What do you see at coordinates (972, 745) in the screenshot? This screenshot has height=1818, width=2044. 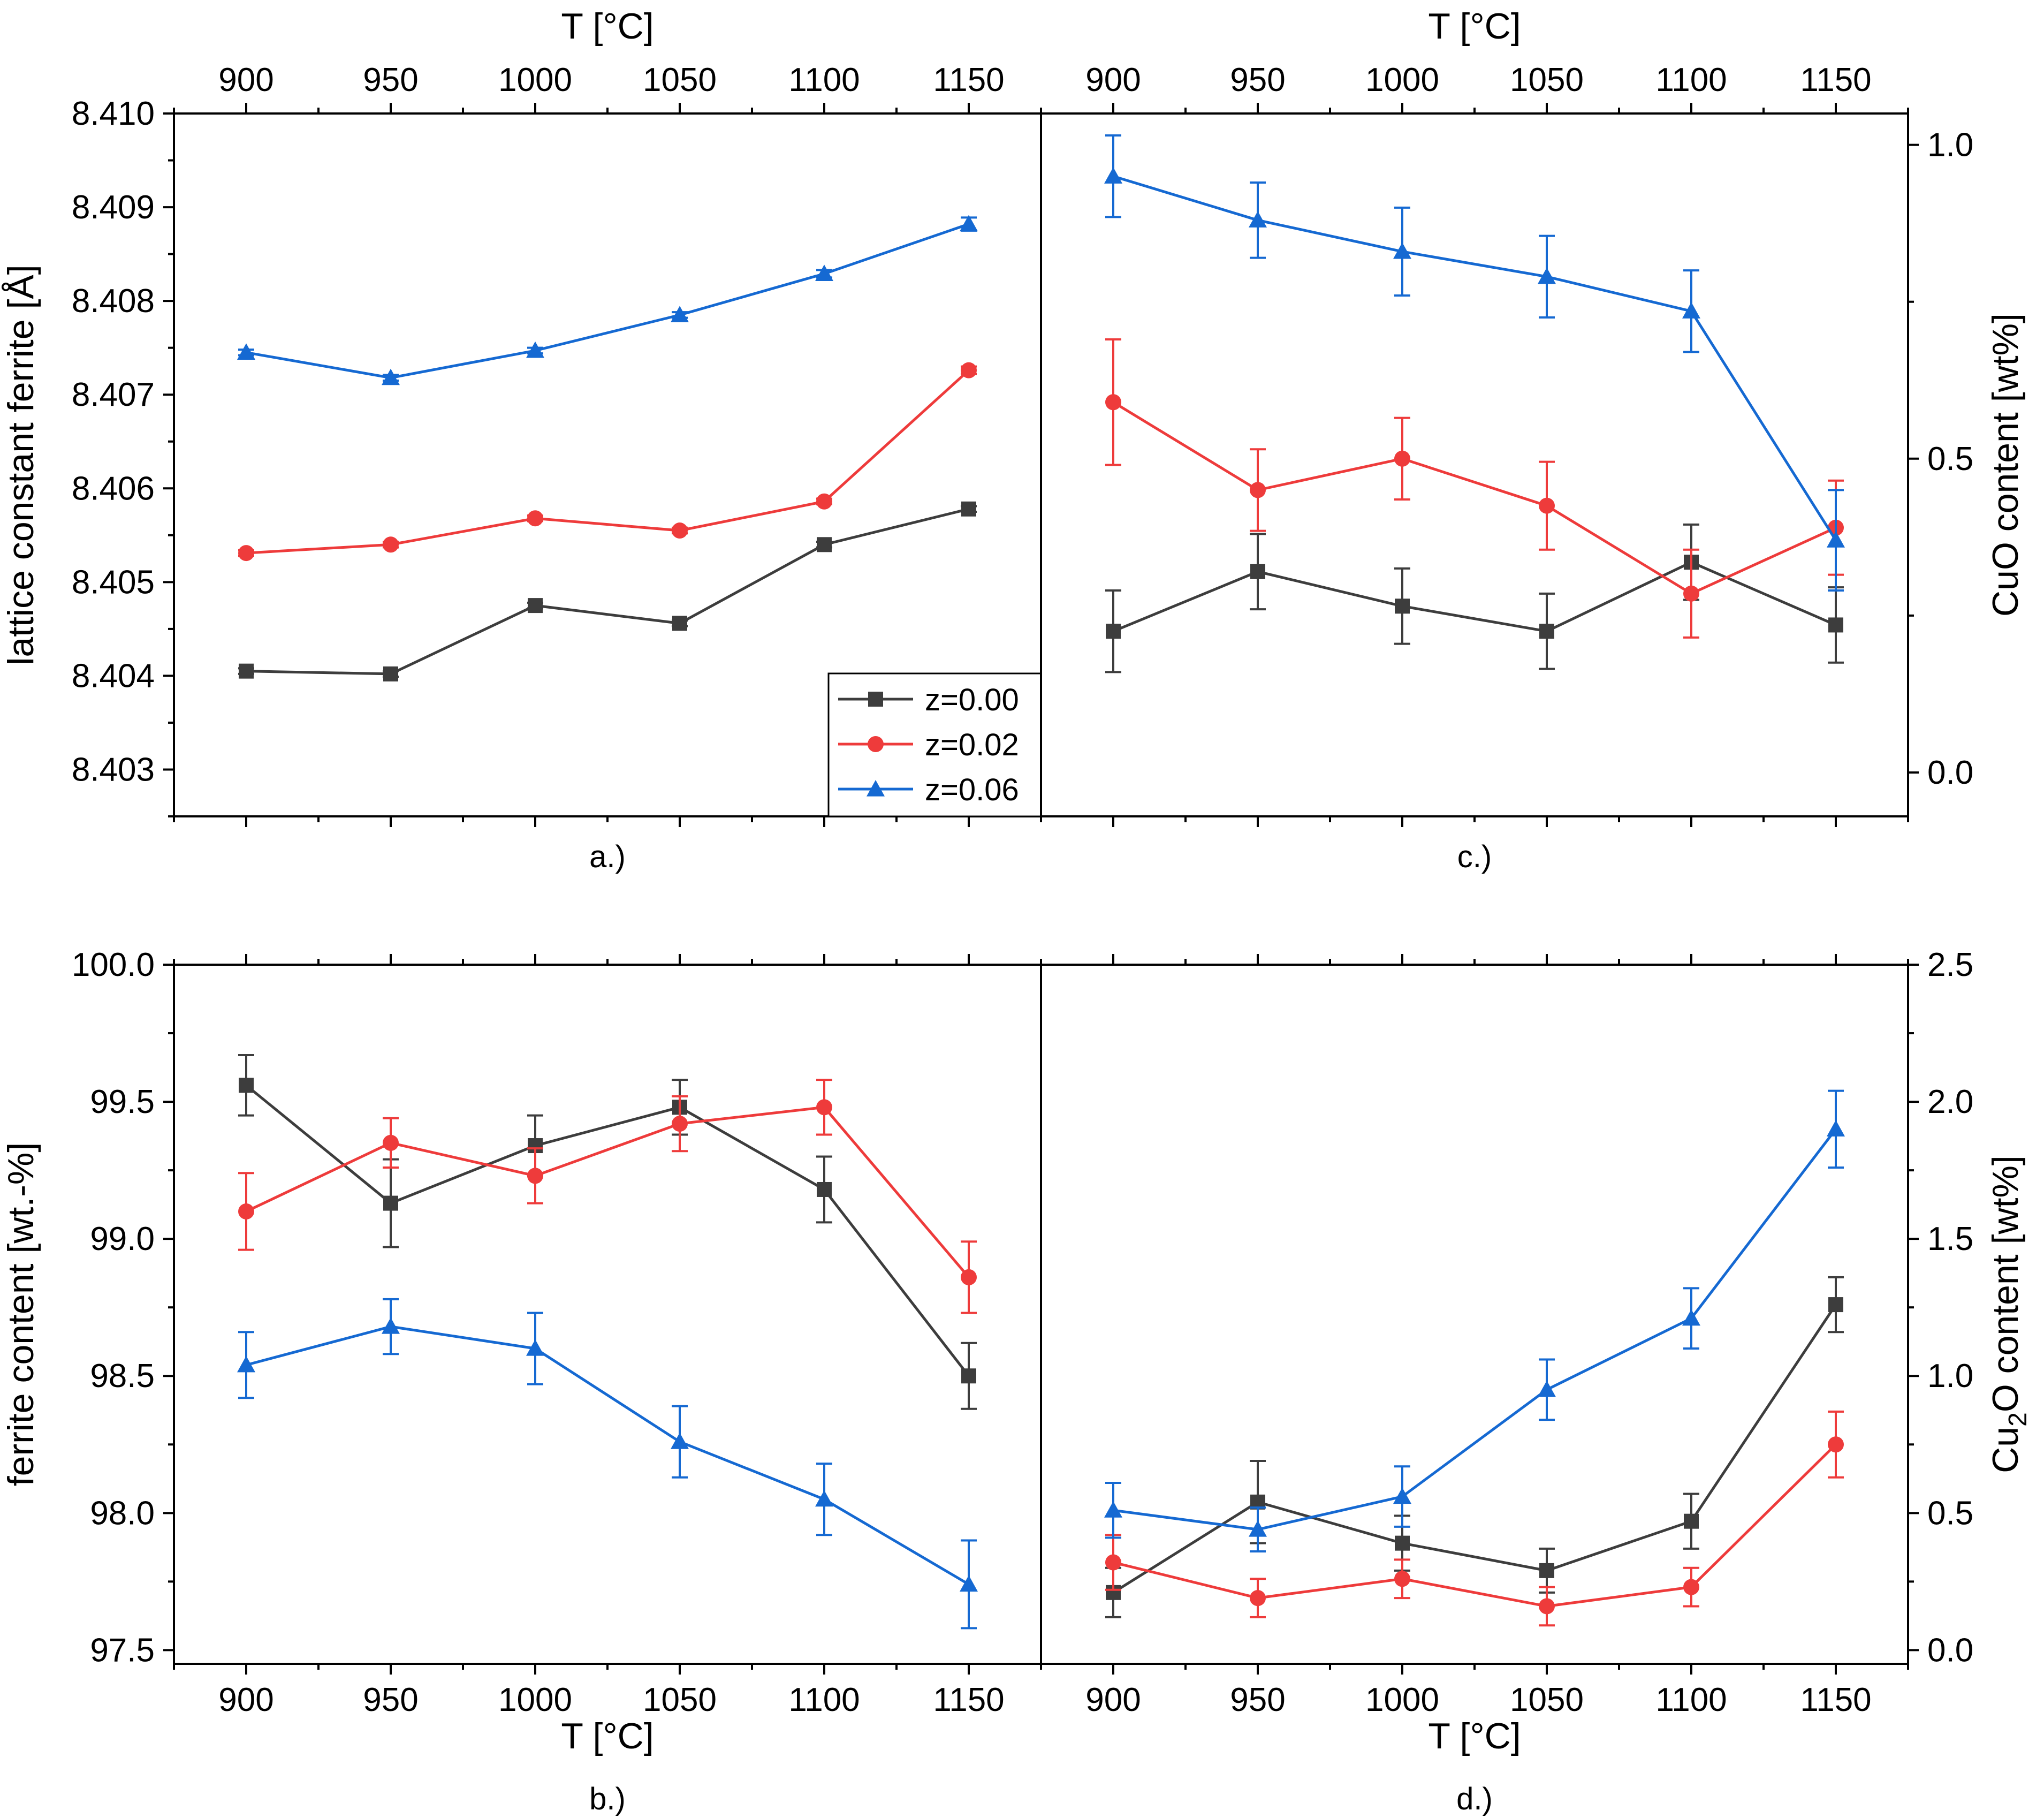 I see `legend-label: z=0.02` at bounding box center [972, 745].